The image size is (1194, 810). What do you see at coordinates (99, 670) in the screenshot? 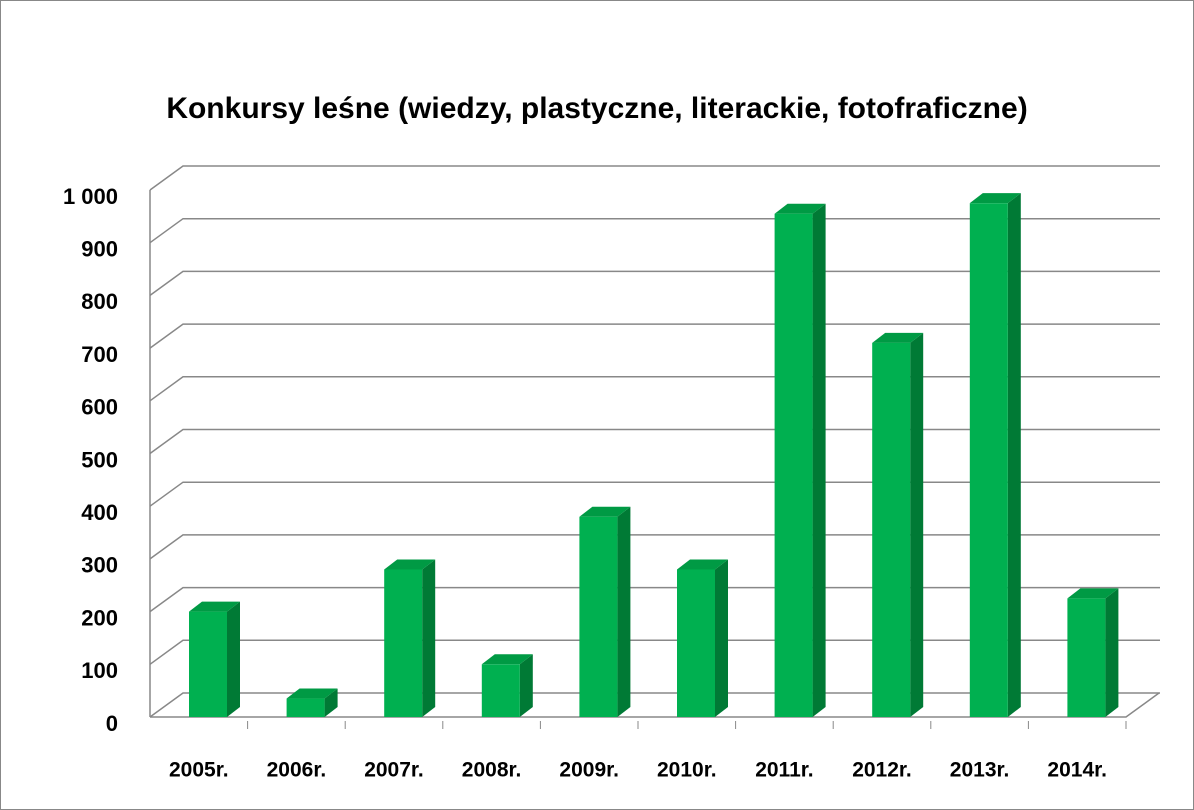
I see `y-tick-label: 100` at bounding box center [99, 670].